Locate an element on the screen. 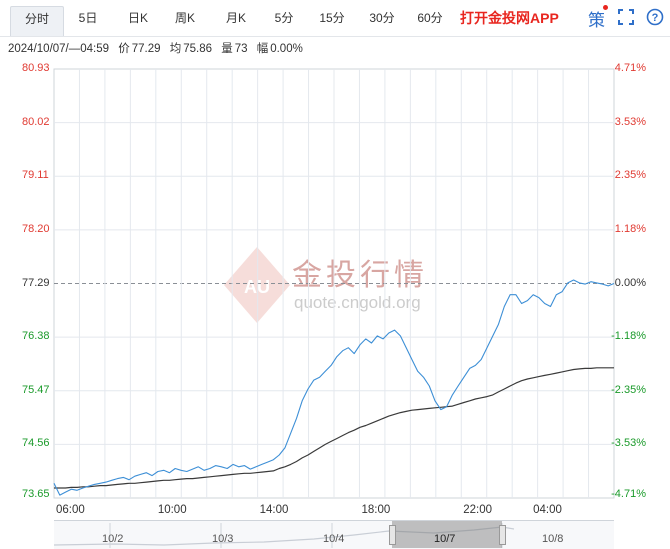 This screenshot has height=549, width=670. y-tick-label-left: 76.38 is located at coordinates (36, 336).